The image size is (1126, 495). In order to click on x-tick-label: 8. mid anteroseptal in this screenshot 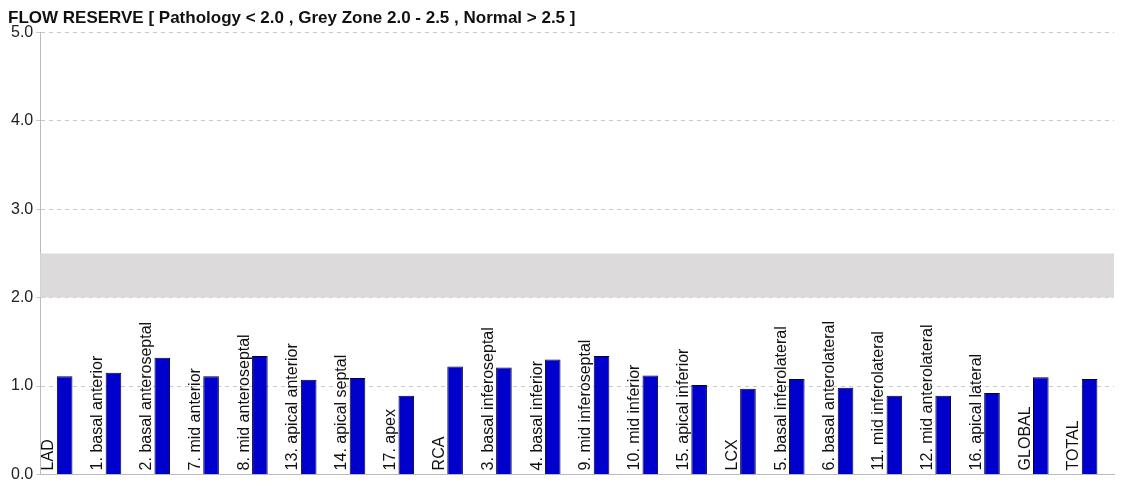, I will do `click(243, 402)`.